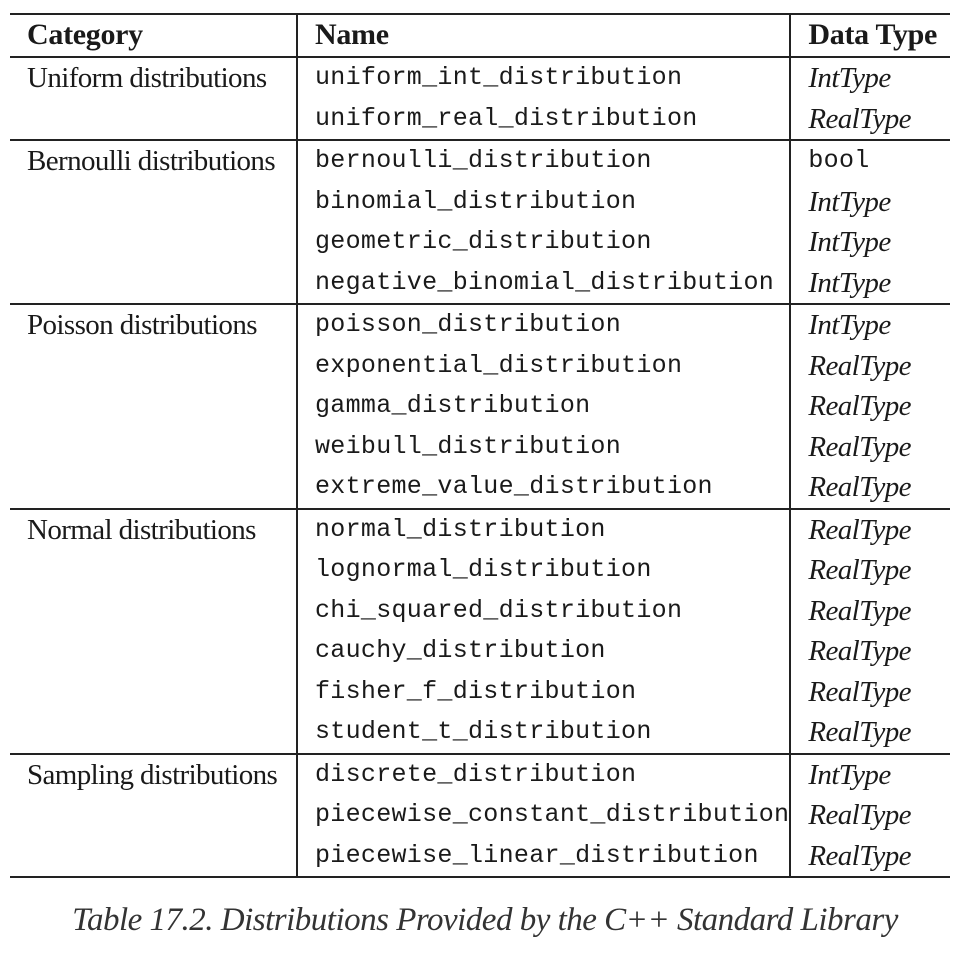  I want to click on distribution-name-cell: normal_distribution, so click(543, 528).